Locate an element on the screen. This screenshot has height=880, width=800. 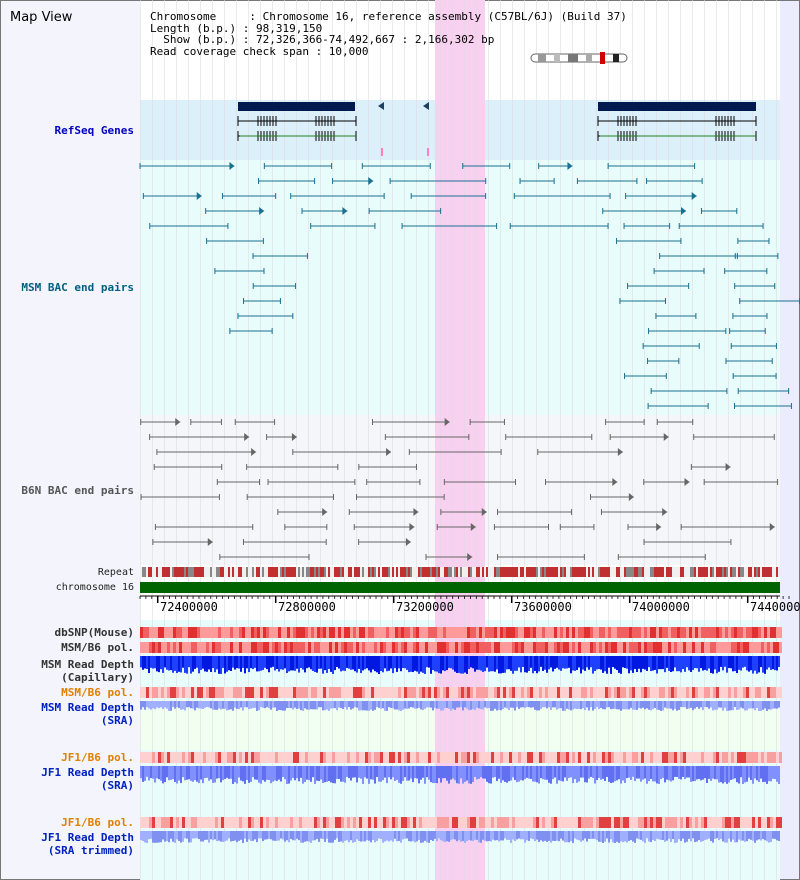
axis-tick-label: 73600000 is located at coordinates (543, 607).